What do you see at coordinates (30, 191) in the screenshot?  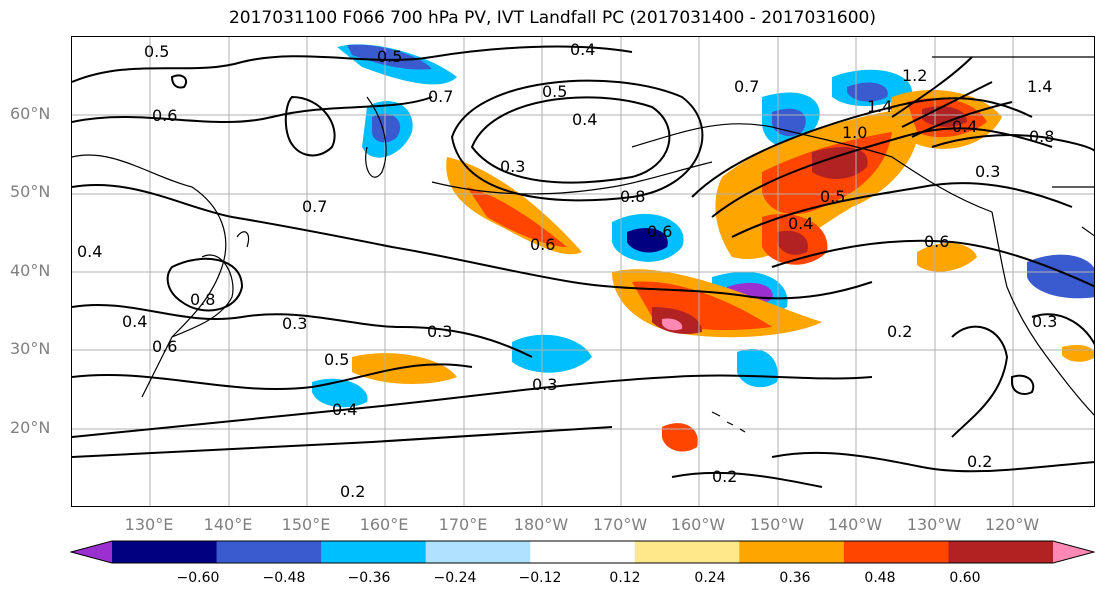 I see `lat-label: 50°N` at bounding box center [30, 191].